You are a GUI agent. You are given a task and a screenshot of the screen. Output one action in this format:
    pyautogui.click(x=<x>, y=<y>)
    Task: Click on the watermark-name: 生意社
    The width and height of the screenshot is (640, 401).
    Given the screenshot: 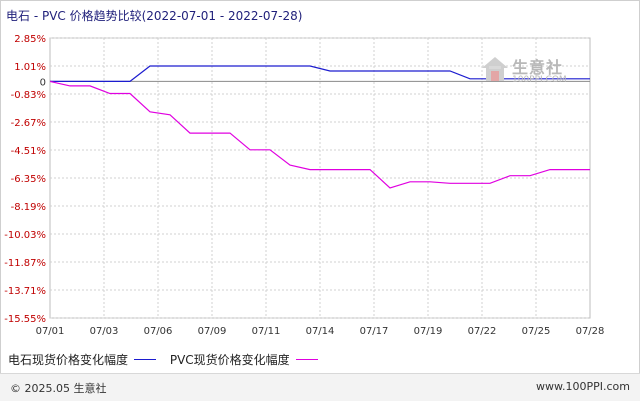 What is the action you would take?
    pyautogui.click(x=538, y=67)
    